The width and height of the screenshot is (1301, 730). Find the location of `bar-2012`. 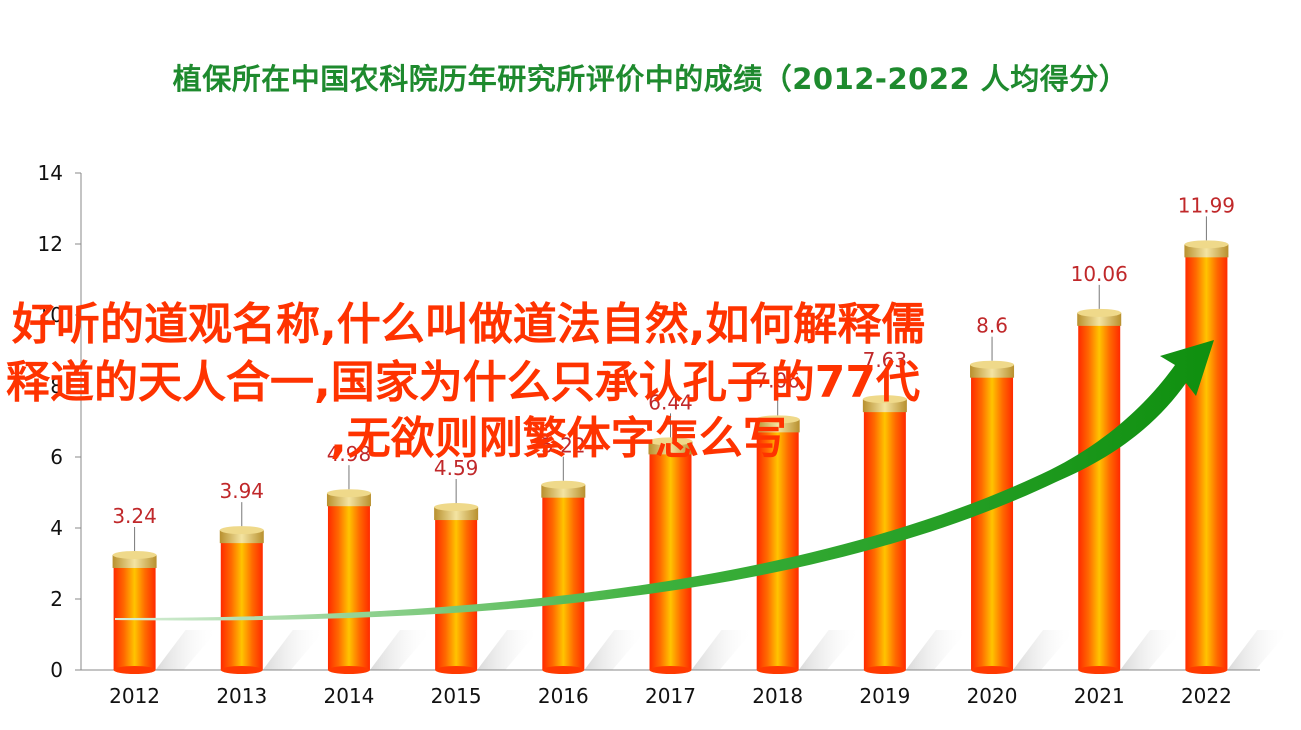

bar-2012 is located at coordinates (134, 616).